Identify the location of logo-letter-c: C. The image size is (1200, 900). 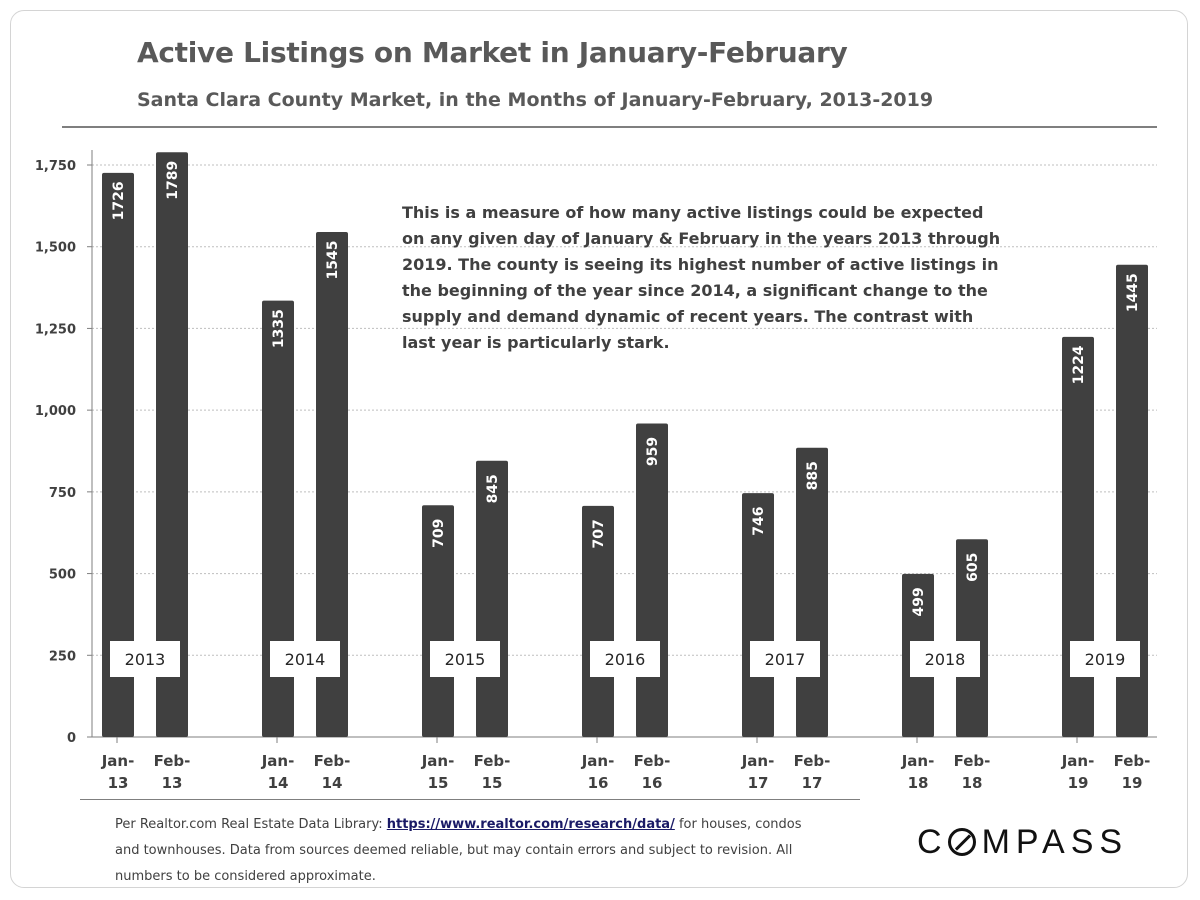
(932, 842).